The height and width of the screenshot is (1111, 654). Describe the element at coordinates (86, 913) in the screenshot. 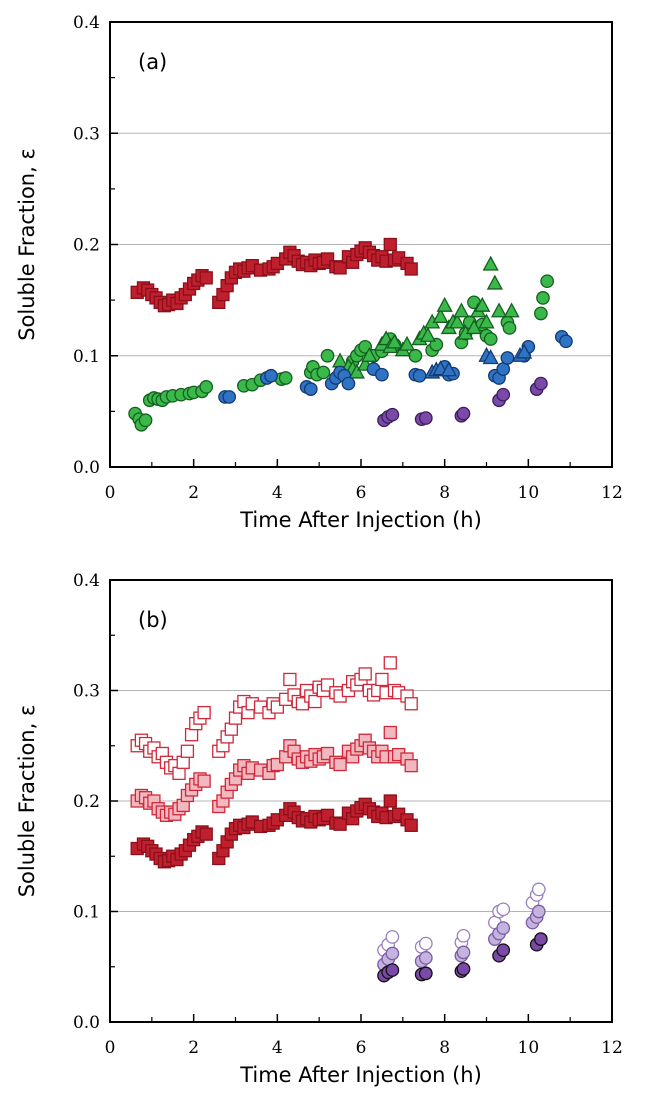

I see `y-tick-label: 0.1` at that location.